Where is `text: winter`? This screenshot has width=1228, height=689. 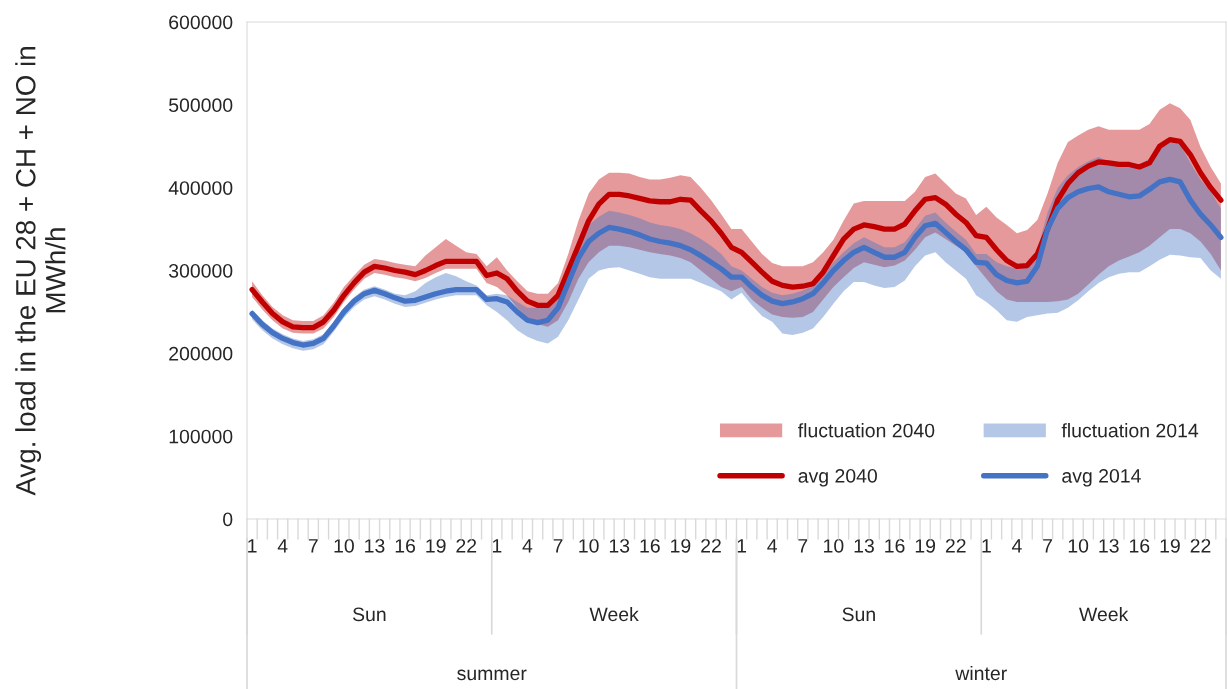
text: winter is located at coordinates (981, 673).